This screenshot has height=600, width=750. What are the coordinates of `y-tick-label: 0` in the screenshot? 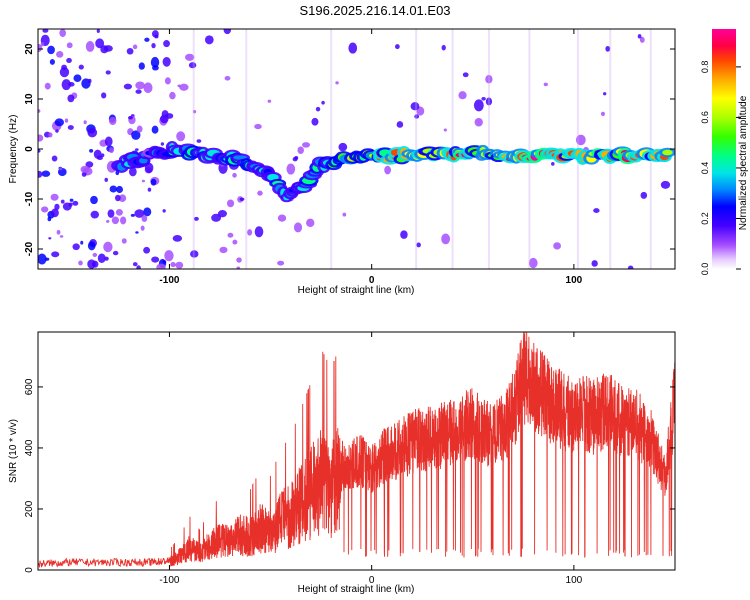 It's located at (29, 149).